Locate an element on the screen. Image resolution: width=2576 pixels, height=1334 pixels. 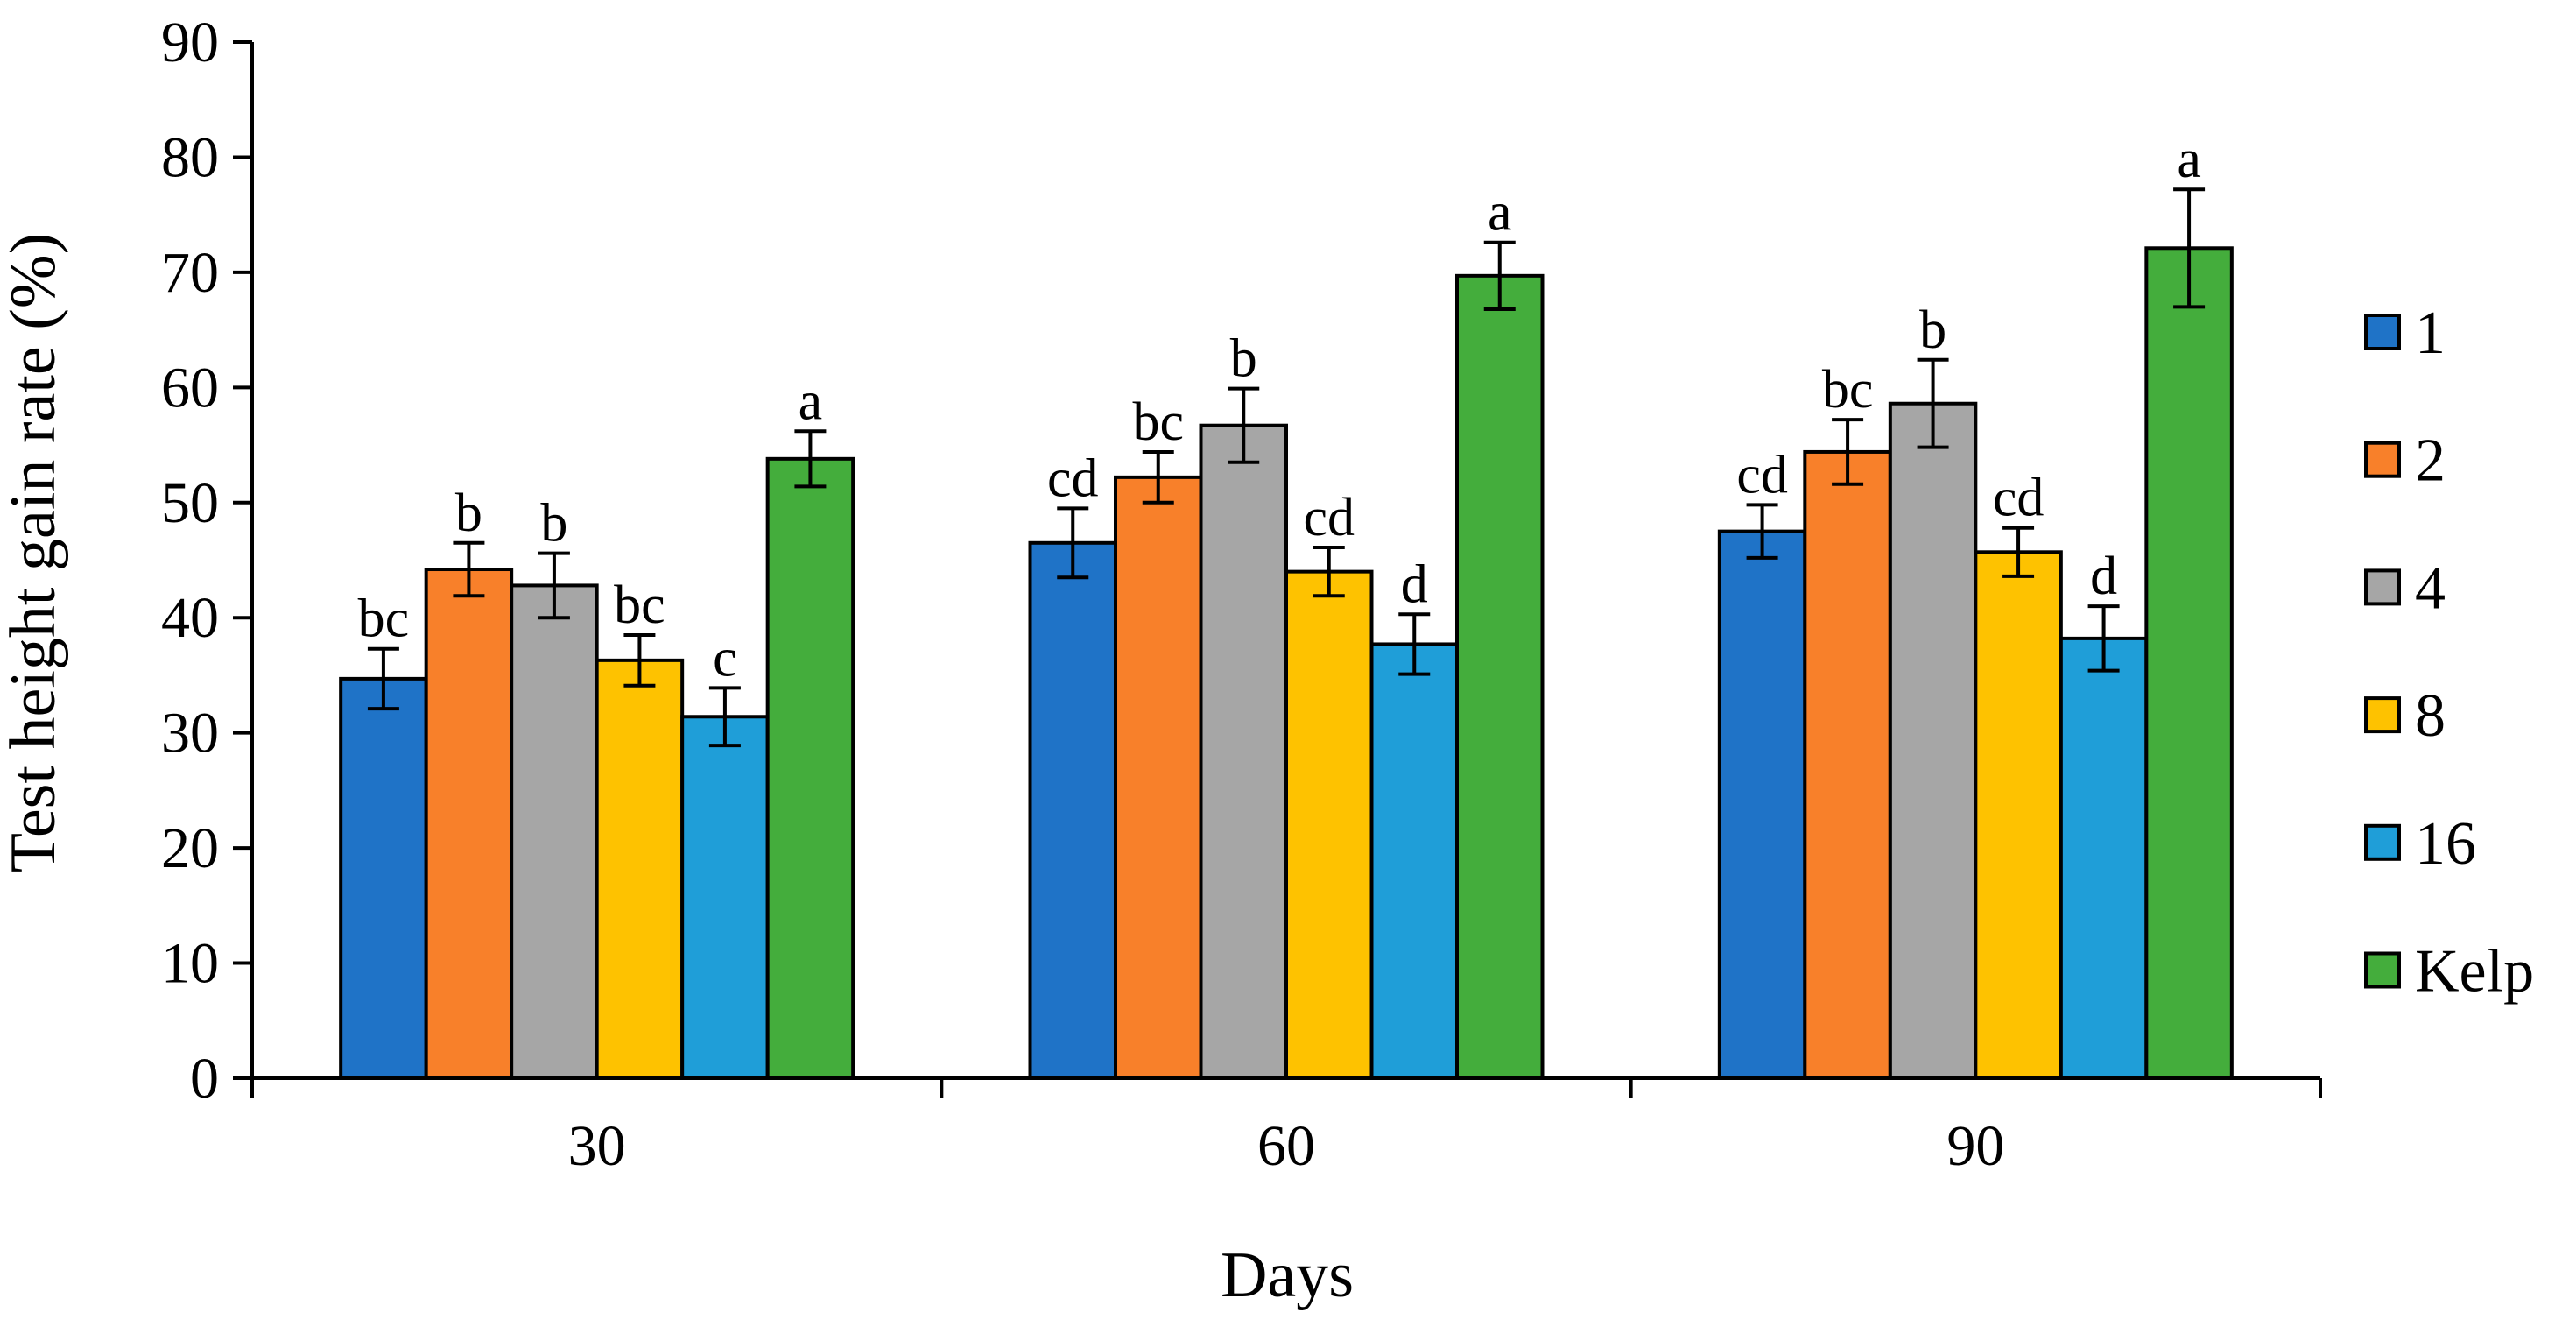
y-axis-title: Test height gain rate (%) is located at coordinates (34, 552).